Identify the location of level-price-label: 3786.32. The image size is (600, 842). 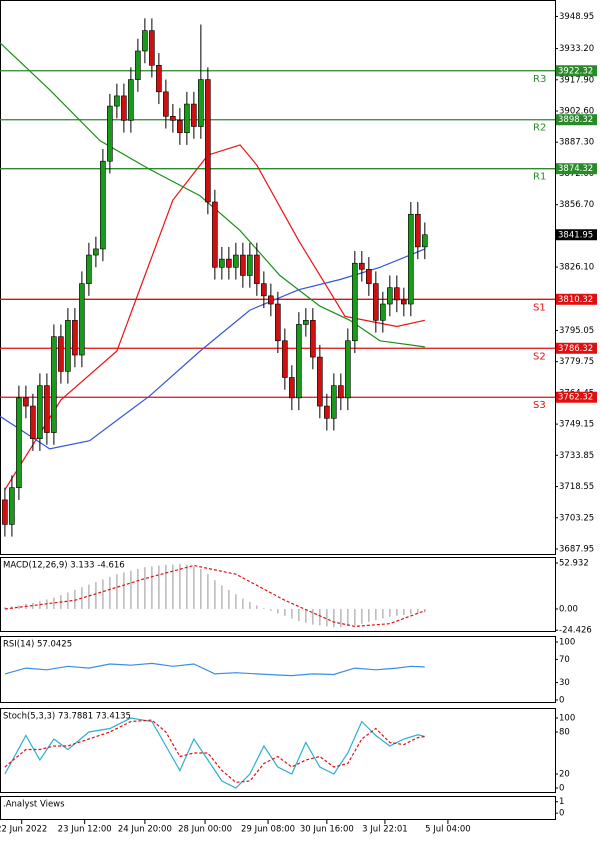
(575, 349).